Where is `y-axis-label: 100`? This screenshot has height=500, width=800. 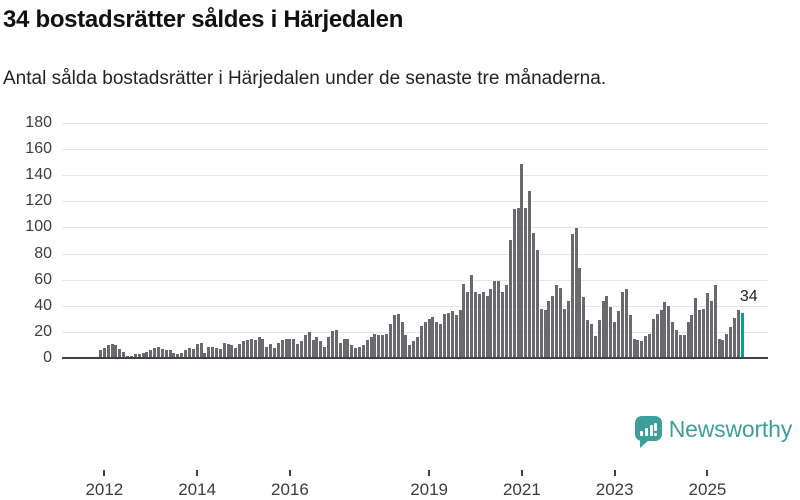 y-axis-label: 100 is located at coordinates (38, 227).